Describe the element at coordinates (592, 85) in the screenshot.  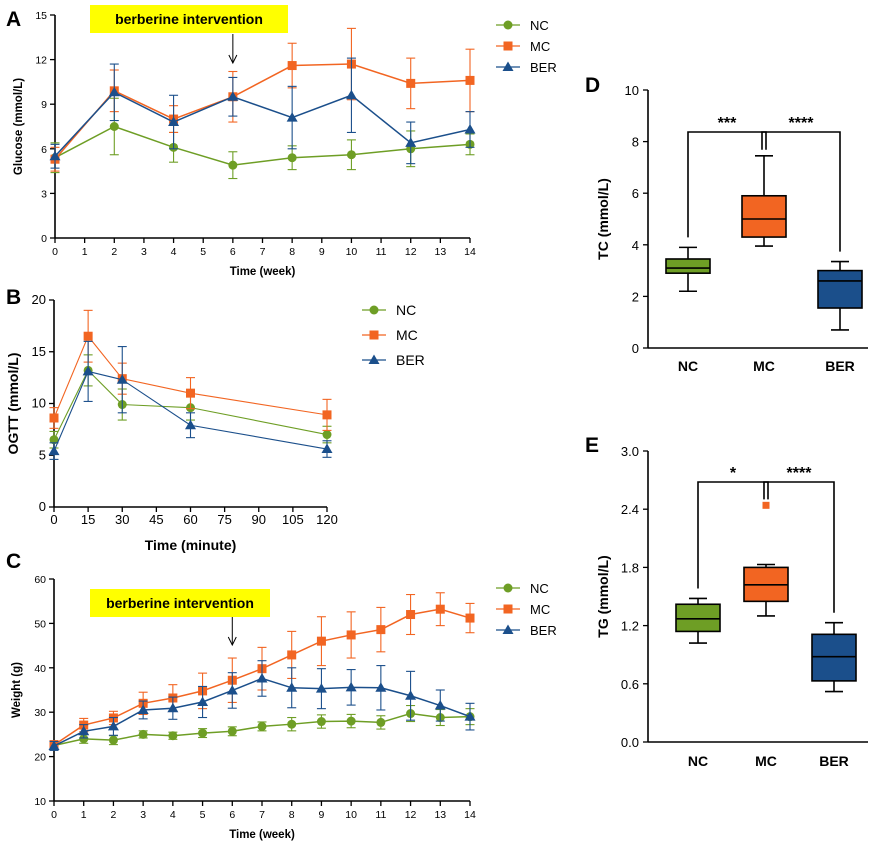
I see `panel-label-d: D` at that location.